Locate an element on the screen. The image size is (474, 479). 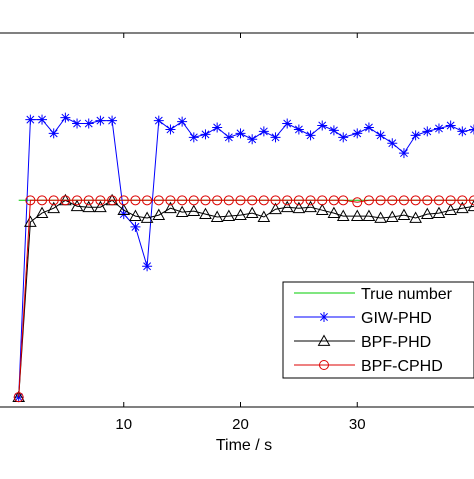
legend-label: GIW-PHD is located at coordinates (396, 318).